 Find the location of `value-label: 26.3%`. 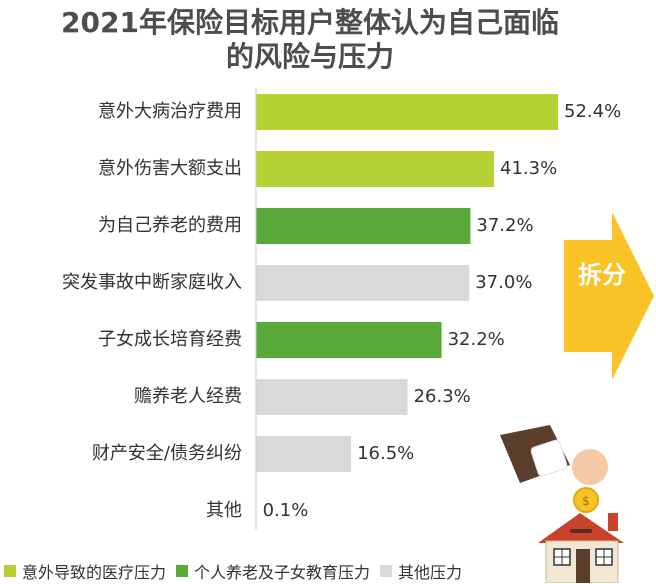

value-label: 26.3% is located at coordinates (442, 396).